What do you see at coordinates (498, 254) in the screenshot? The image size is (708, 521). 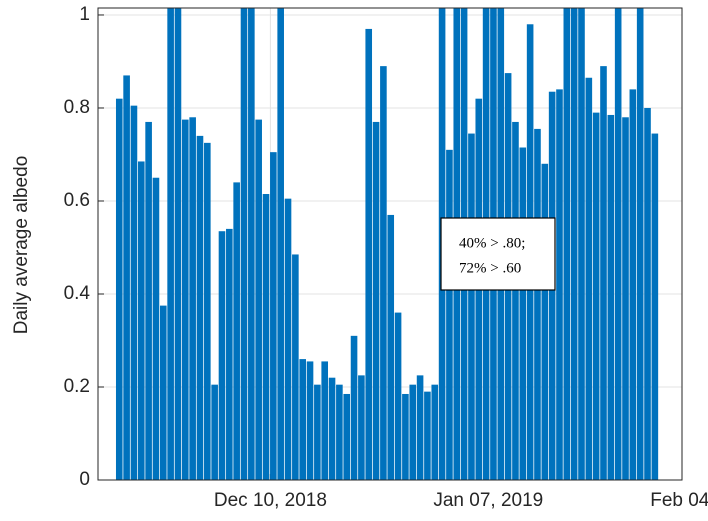 I see `annotation-box` at bounding box center [498, 254].